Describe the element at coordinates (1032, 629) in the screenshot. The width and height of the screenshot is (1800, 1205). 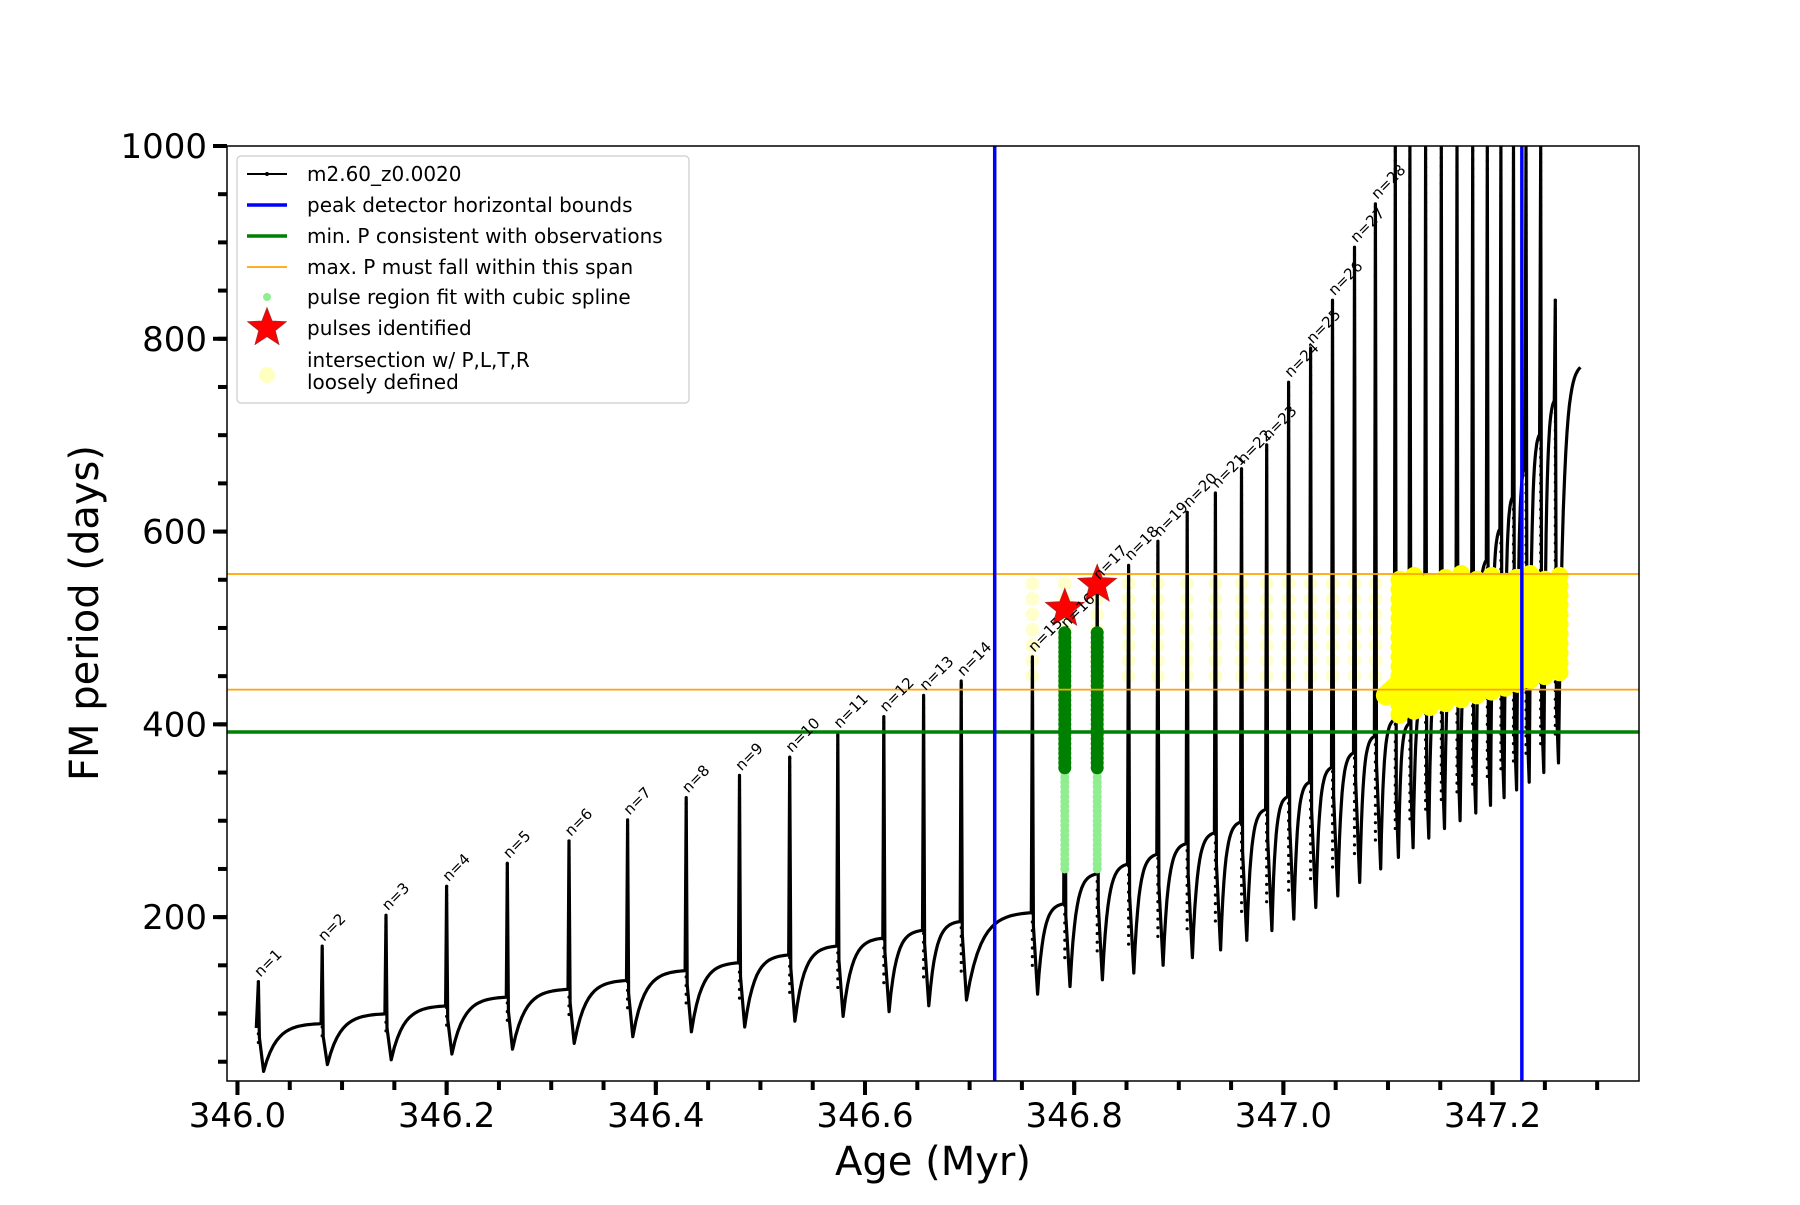
I see `intersection-marker-loose` at that location.